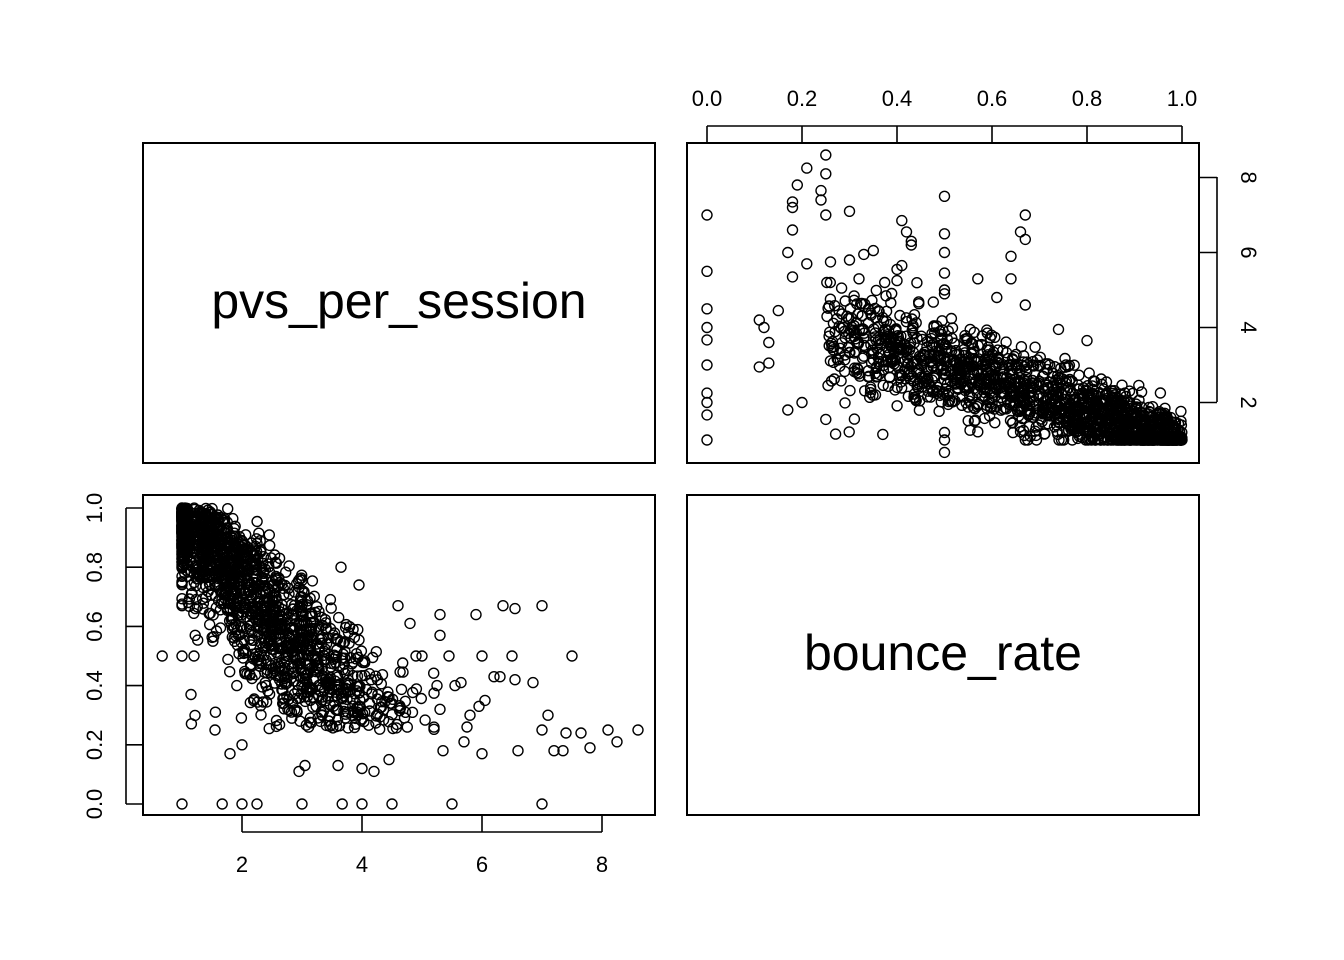  I want to click on right-tick-label: 6, so click(1248, 252).